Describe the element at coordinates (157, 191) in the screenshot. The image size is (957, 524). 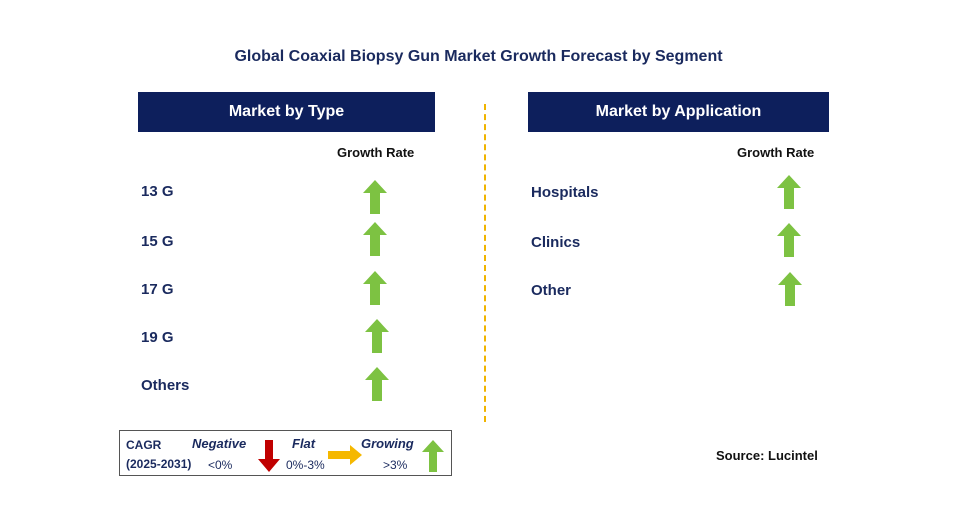
I see `type-item-13g: 13 G` at that location.